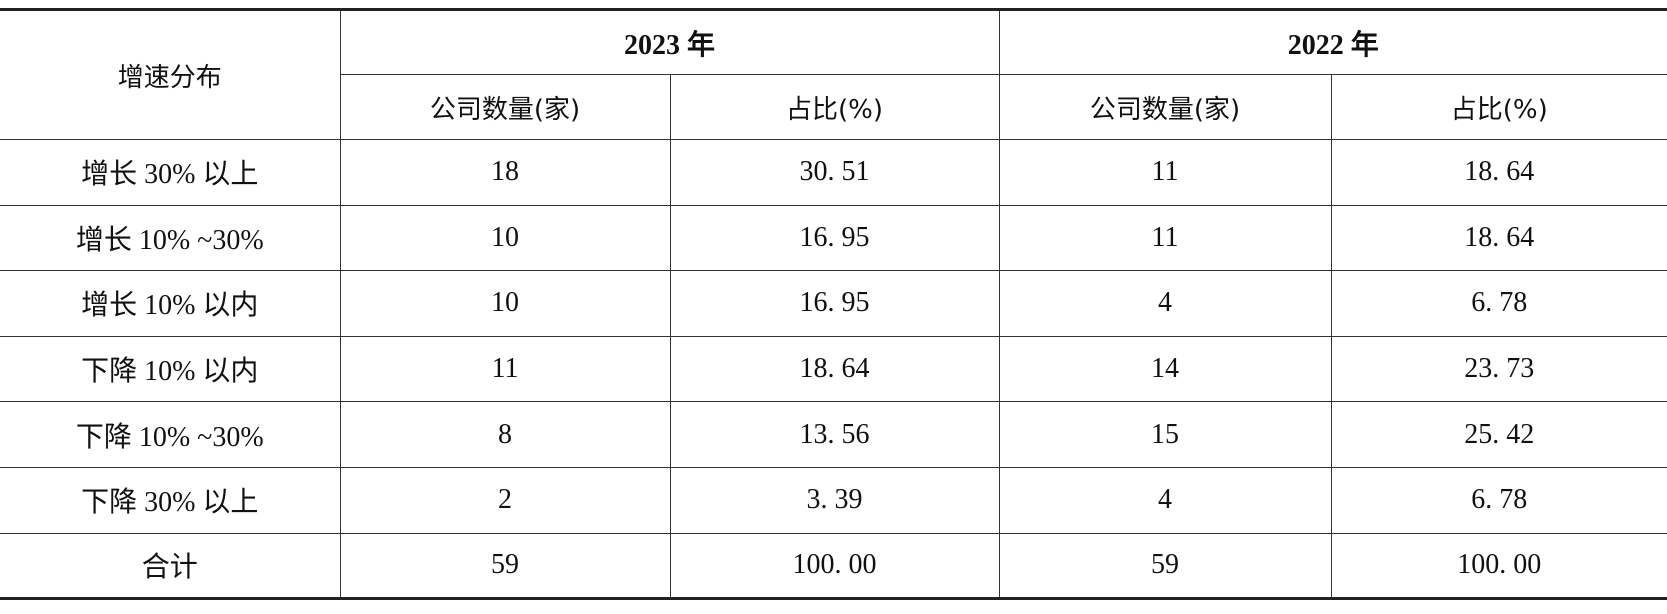  I want to click on year-header-2022: 2022 年, so click(1332, 41).